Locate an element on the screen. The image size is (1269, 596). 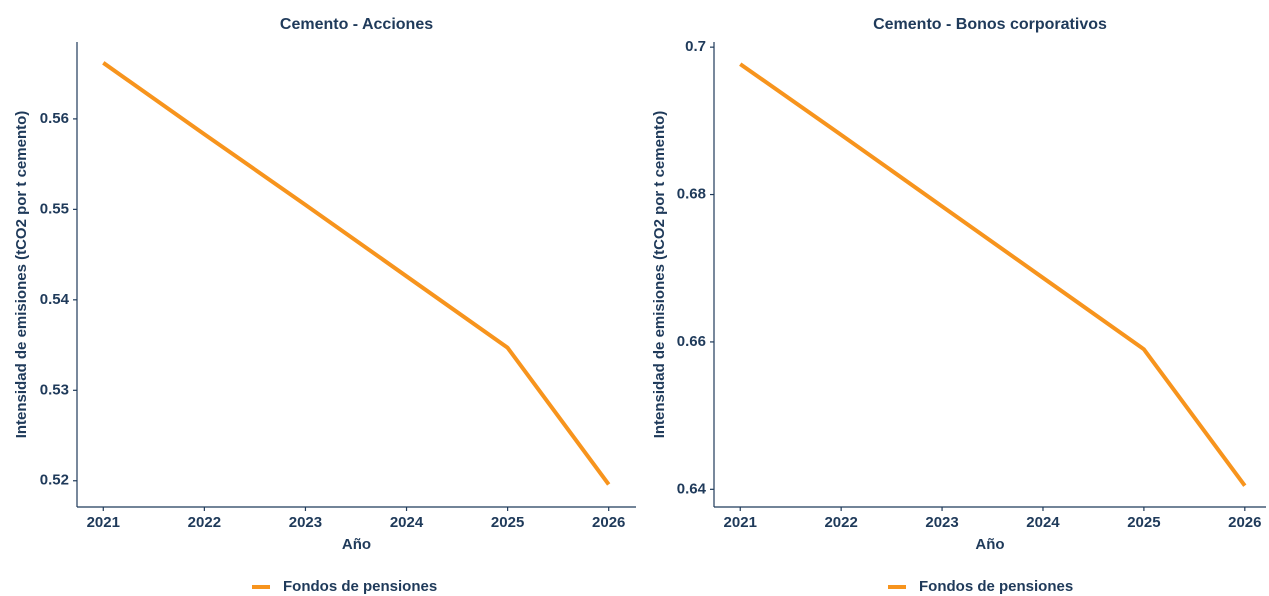
y-tick-label: 0.53 is located at coordinates (54, 389).